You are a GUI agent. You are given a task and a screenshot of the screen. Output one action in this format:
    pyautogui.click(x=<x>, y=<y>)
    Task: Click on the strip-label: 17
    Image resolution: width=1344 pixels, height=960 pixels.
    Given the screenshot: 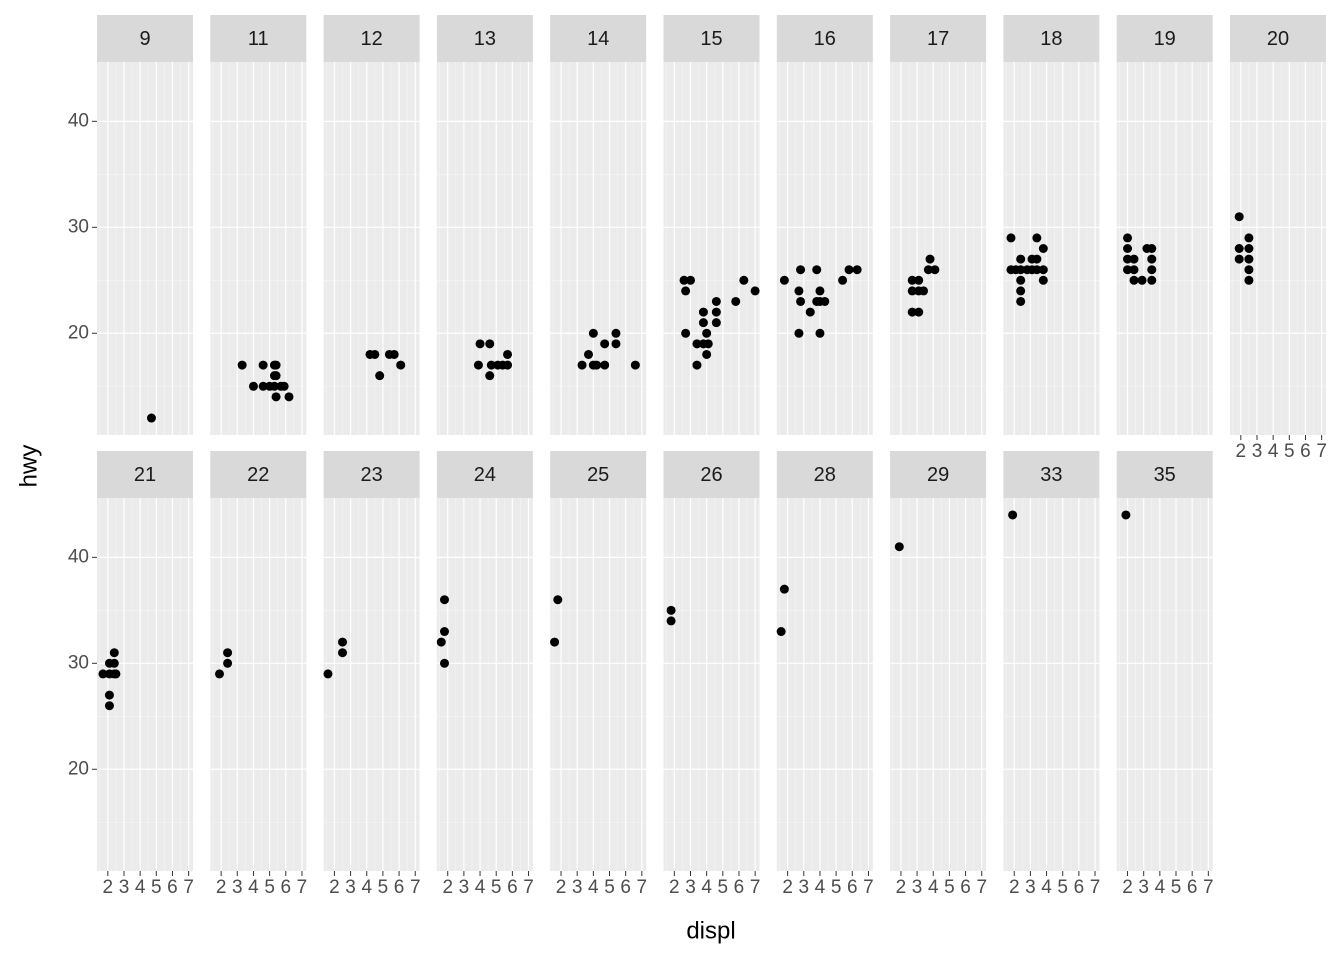 What is the action you would take?
    pyautogui.click(x=938, y=39)
    